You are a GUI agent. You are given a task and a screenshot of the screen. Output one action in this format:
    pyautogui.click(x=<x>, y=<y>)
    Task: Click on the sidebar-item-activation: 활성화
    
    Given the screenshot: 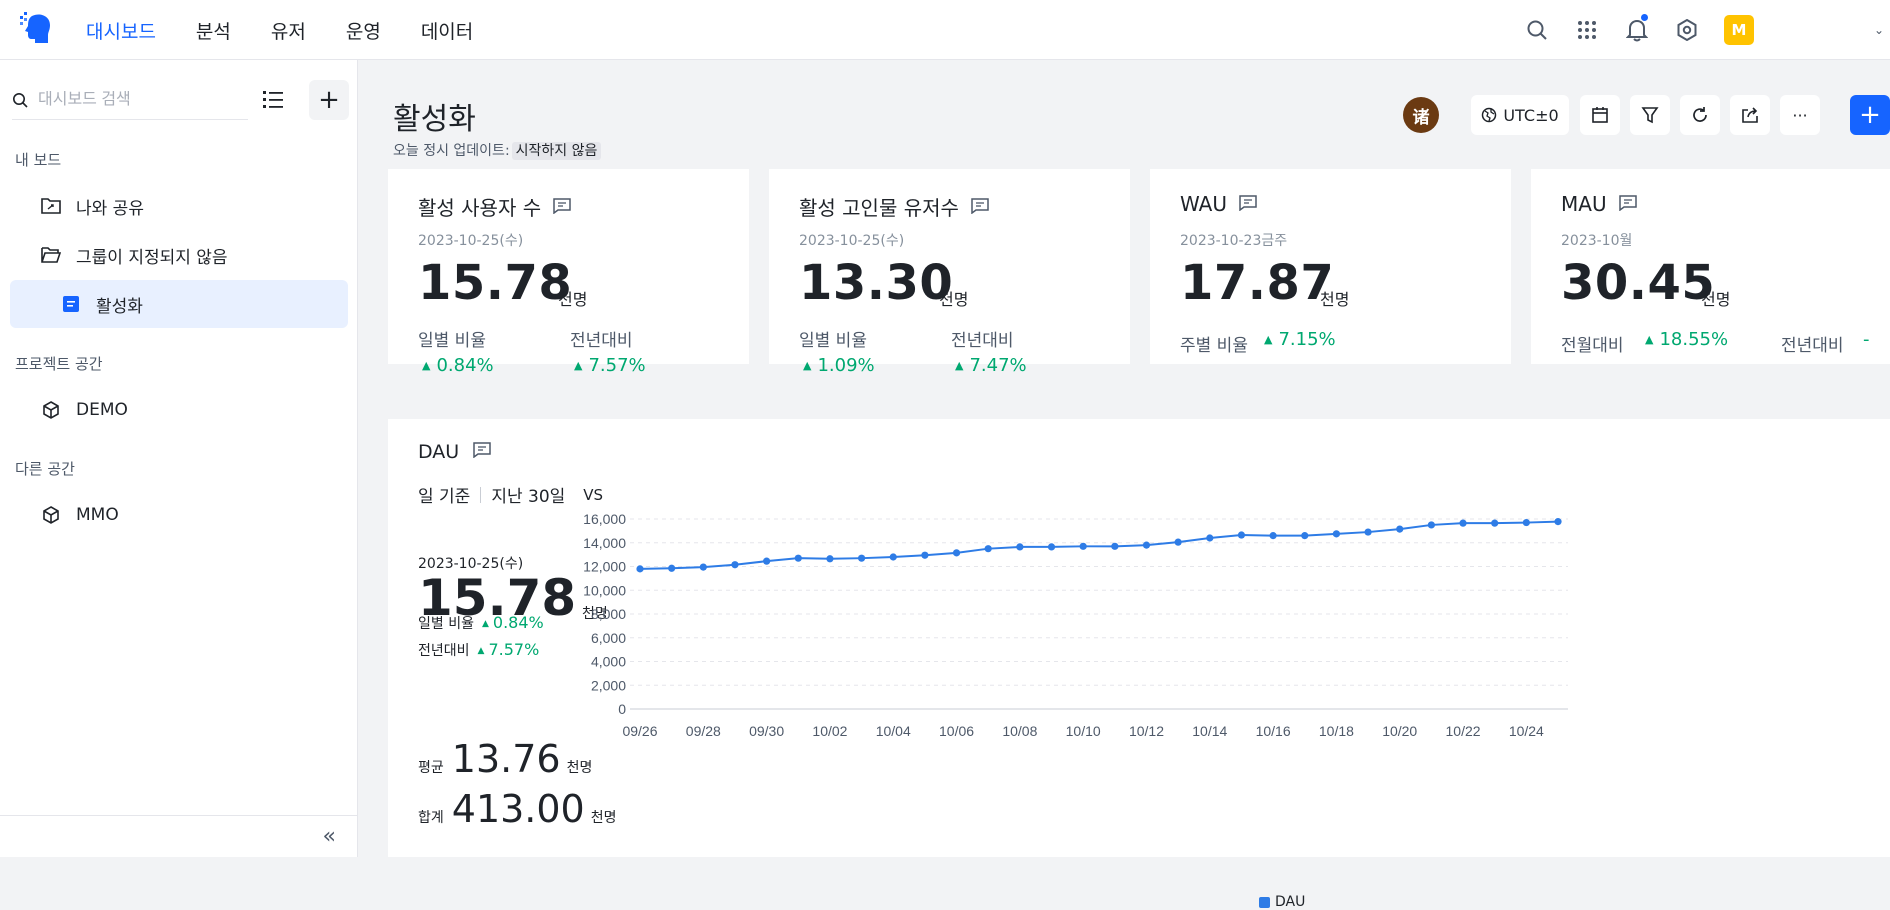 What is the action you would take?
    pyautogui.click(x=179, y=304)
    